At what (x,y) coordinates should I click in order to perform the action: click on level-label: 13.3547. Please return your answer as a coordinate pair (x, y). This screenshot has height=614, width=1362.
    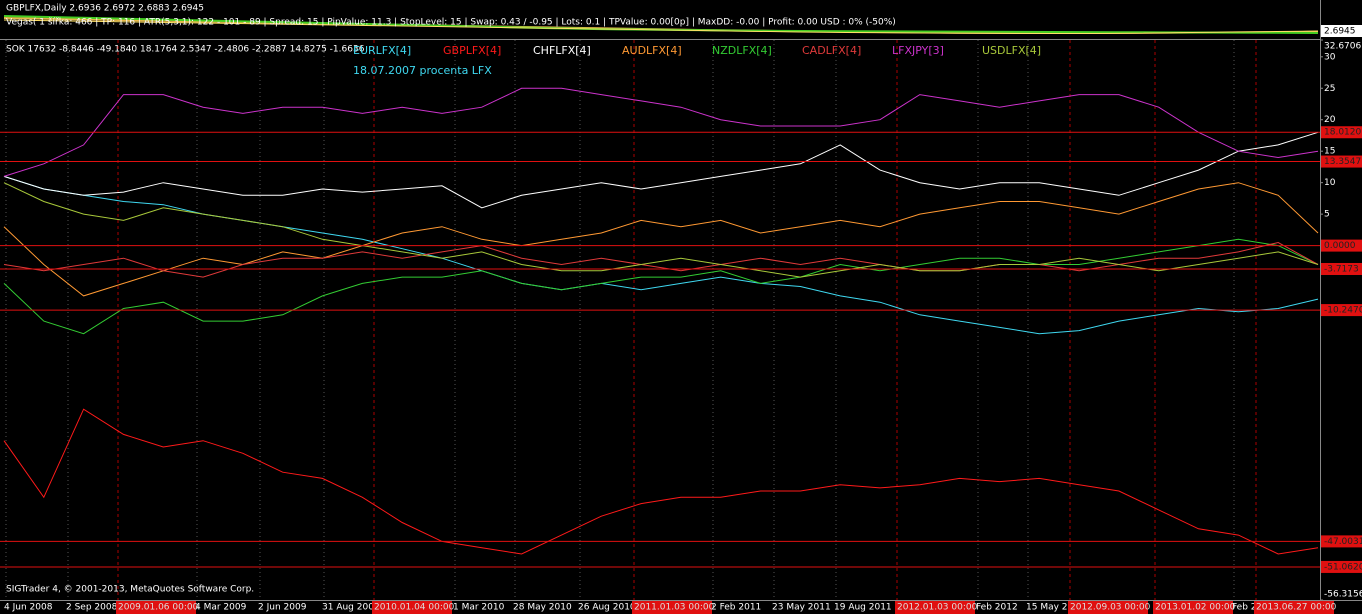
    Looking at the image, I should click on (1342, 162).